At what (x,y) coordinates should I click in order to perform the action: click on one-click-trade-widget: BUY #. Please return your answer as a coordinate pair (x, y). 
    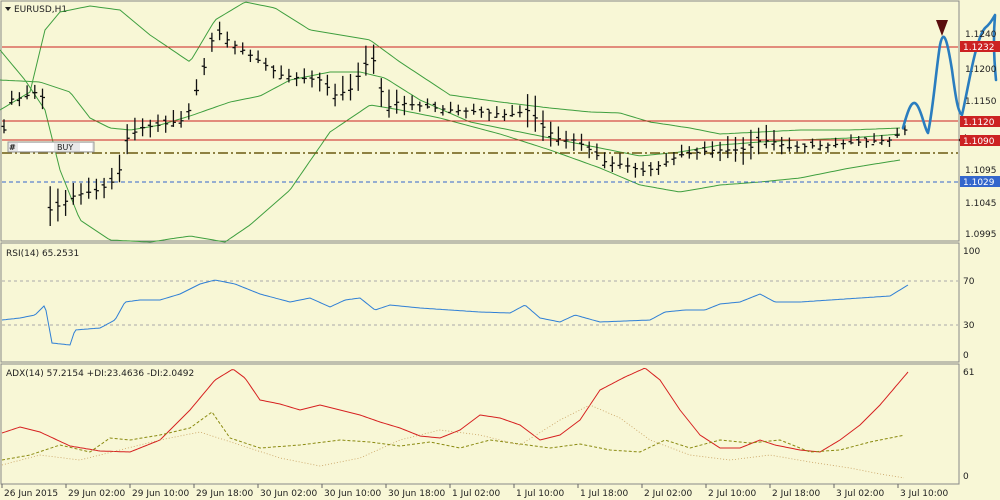
    Looking at the image, I should click on (51, 147).